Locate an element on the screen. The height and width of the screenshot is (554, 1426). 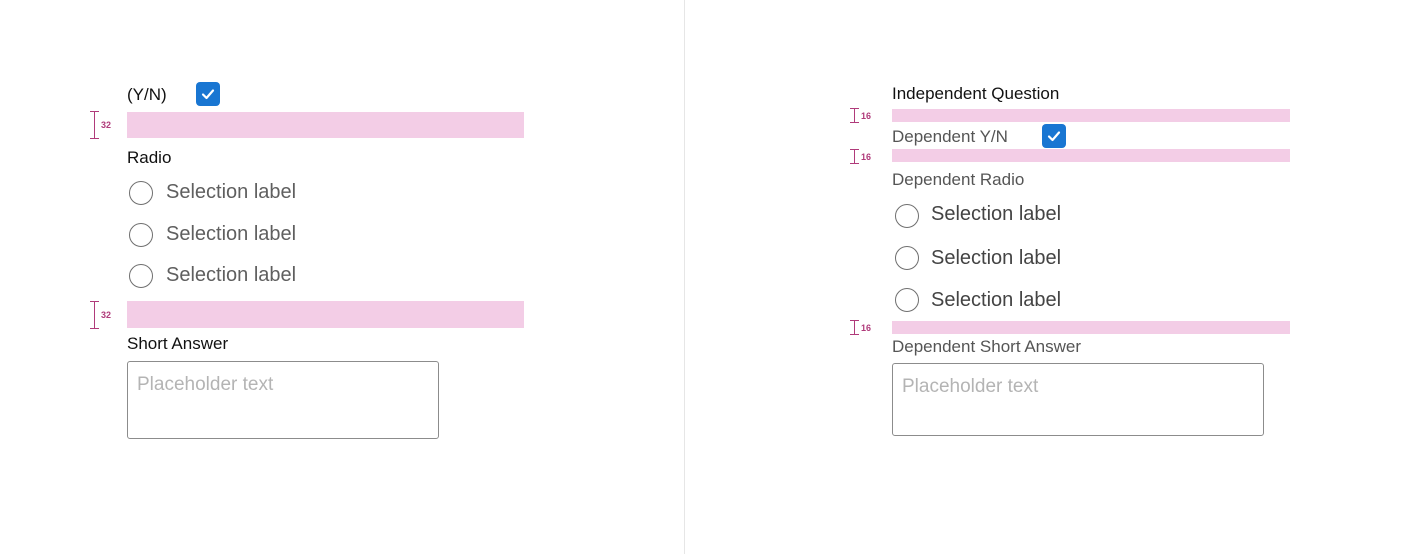
yn-checkbox is located at coordinates (208, 94).